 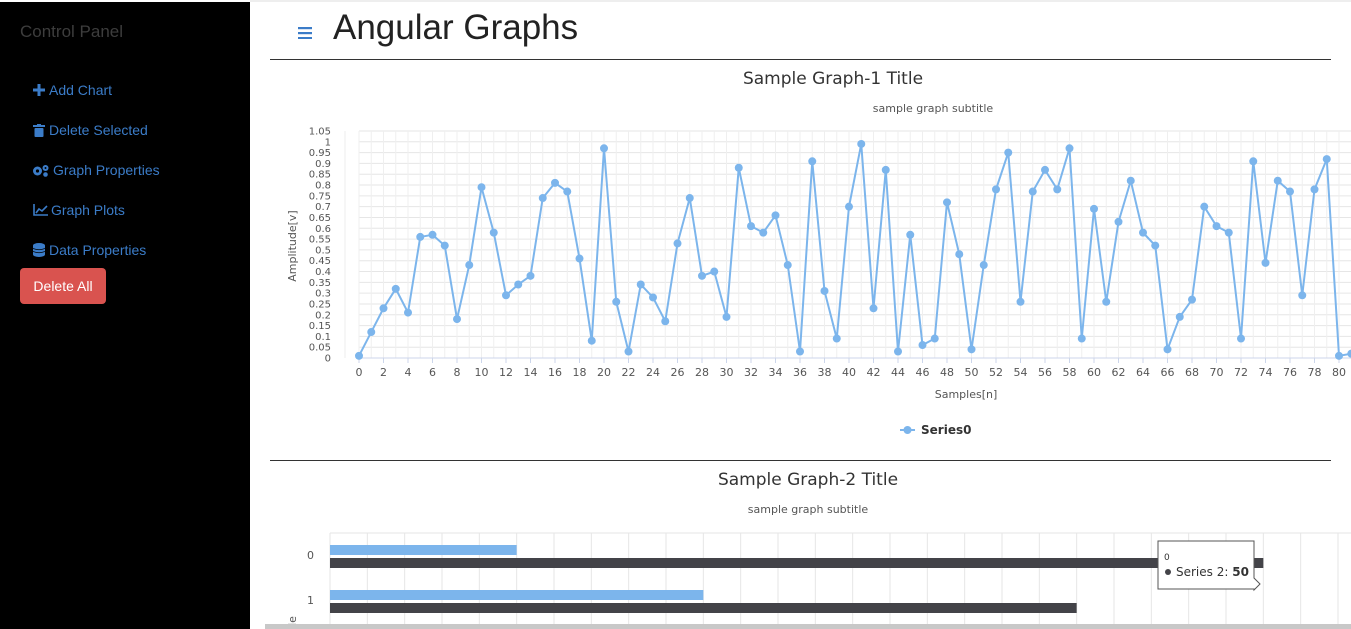 What do you see at coordinates (96, 130) in the screenshot?
I see `delete-selected-button: Delete Selected` at bounding box center [96, 130].